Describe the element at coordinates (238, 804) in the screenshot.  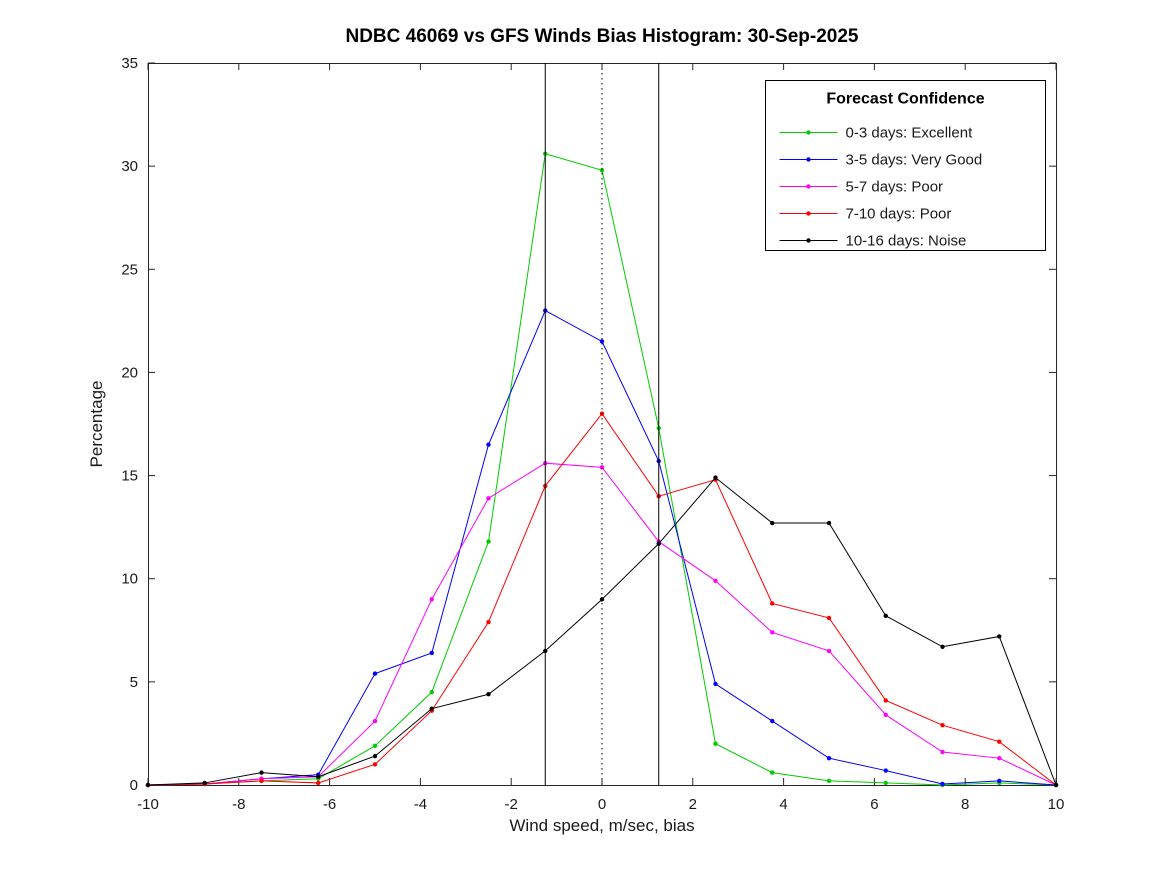
I see `x-tick-label: -8` at that location.